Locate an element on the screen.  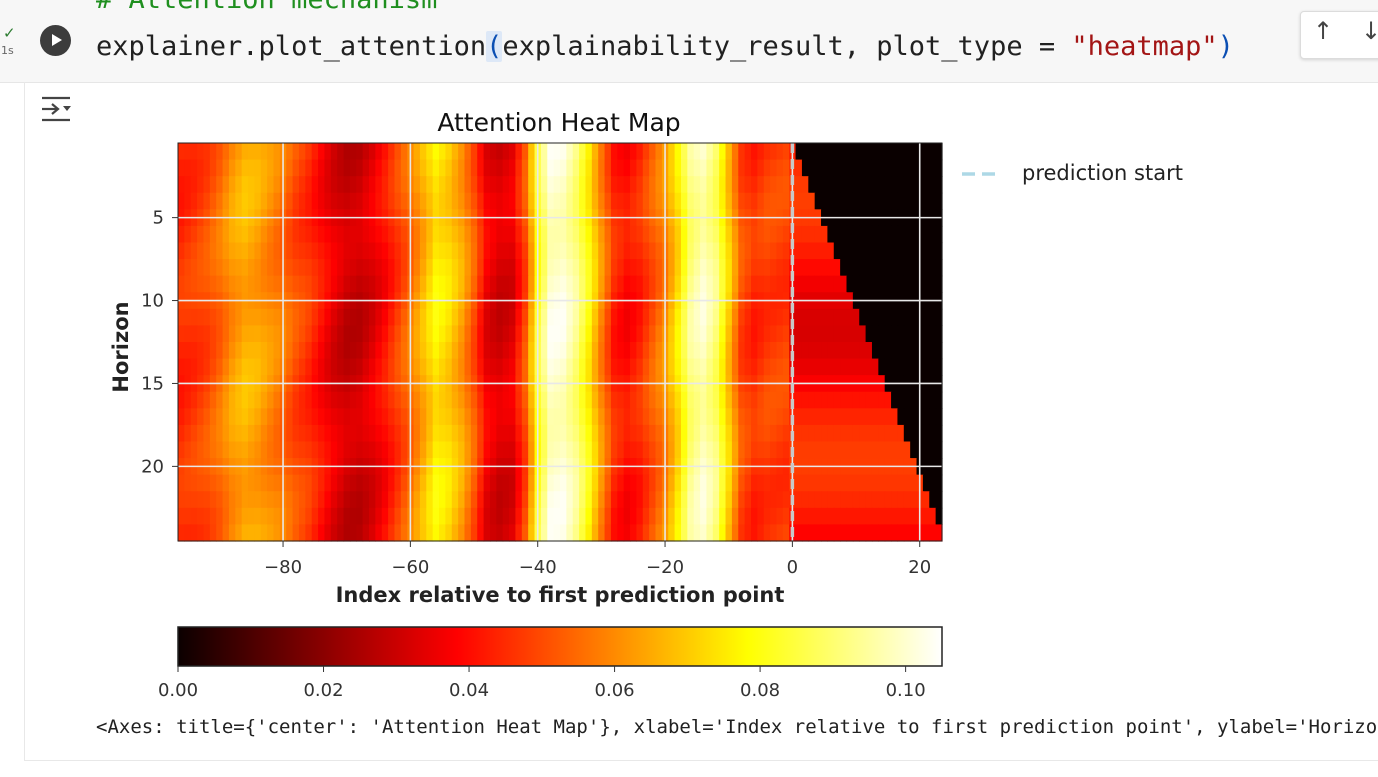
x-tick-label: 20 is located at coordinates (919, 567).